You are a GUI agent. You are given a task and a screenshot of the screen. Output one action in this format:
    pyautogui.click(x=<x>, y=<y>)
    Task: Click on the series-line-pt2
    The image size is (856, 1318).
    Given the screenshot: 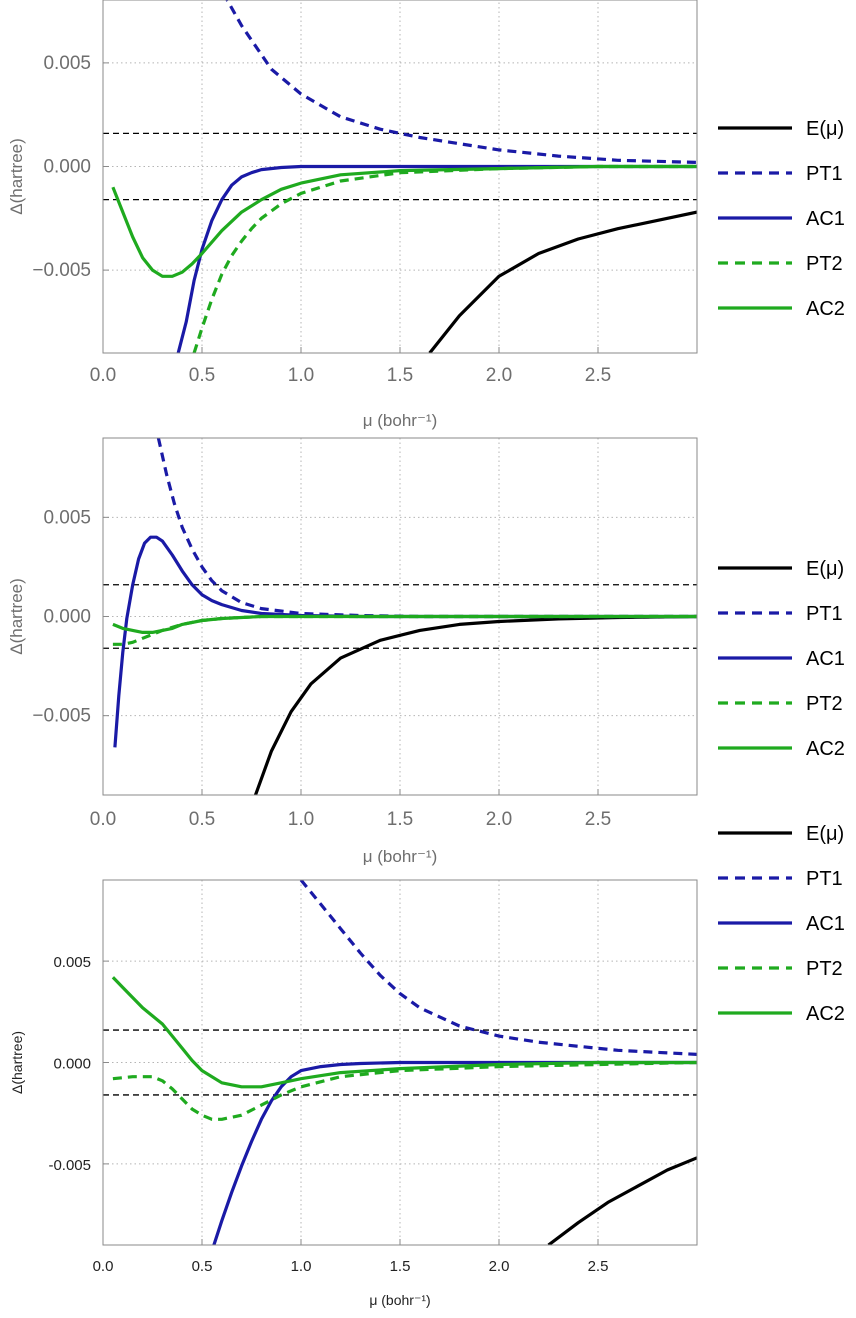 What is the action you would take?
    pyautogui.click(x=404, y=1090)
    